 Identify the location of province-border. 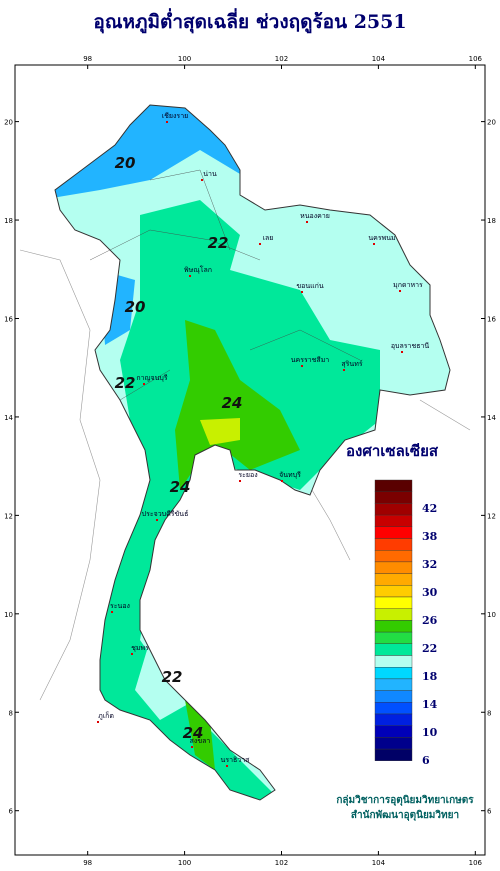
(225, 285).